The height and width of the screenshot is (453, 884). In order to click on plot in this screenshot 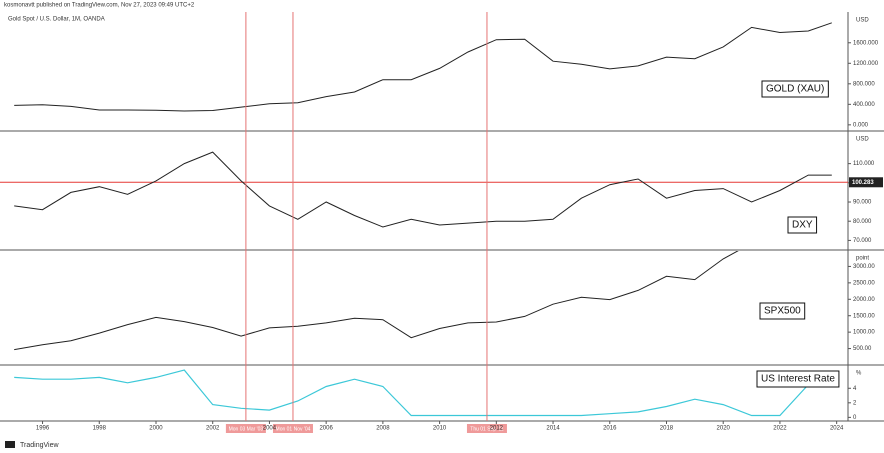, I will do `click(423, 393)`.